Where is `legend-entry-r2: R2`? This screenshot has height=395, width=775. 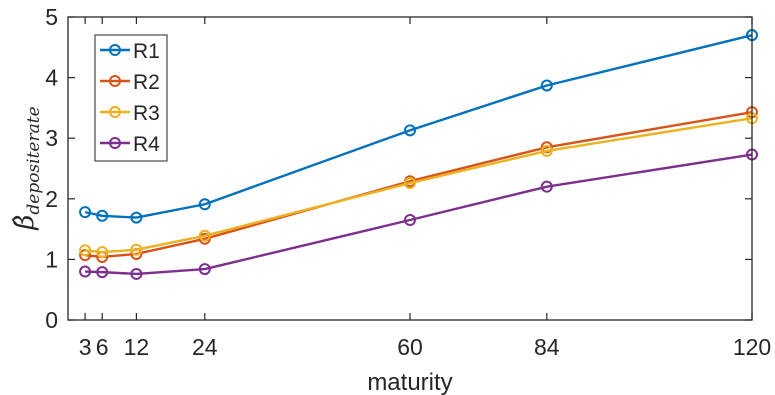 legend-entry-r2: R2 is located at coordinates (130, 82).